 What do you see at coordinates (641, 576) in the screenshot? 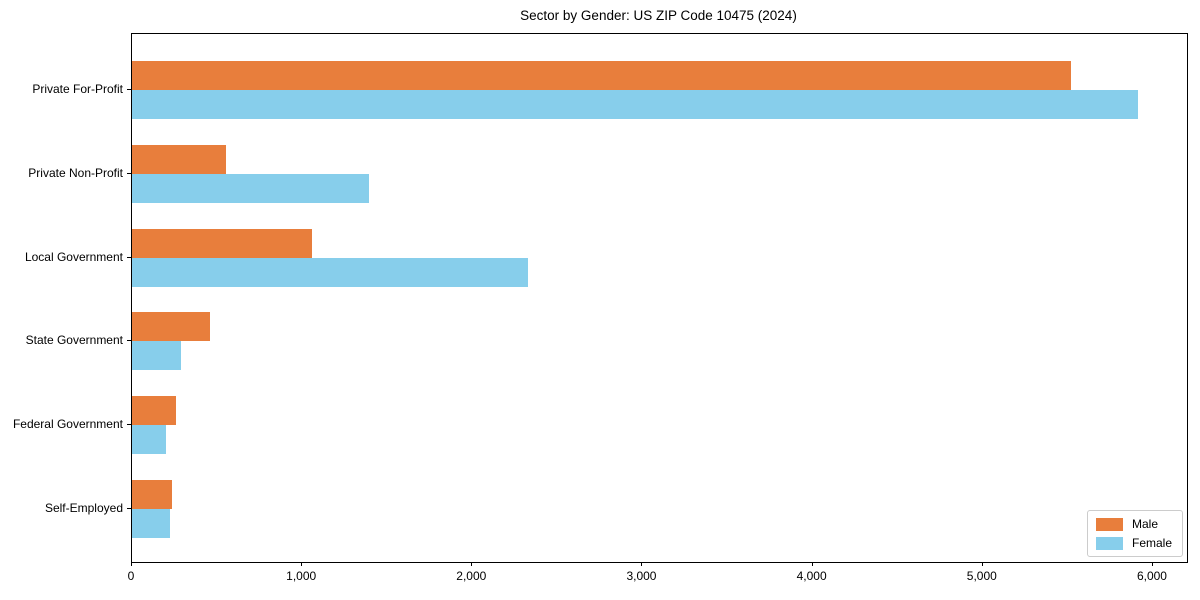
I see `x-tick-label: 3,000` at bounding box center [641, 576].